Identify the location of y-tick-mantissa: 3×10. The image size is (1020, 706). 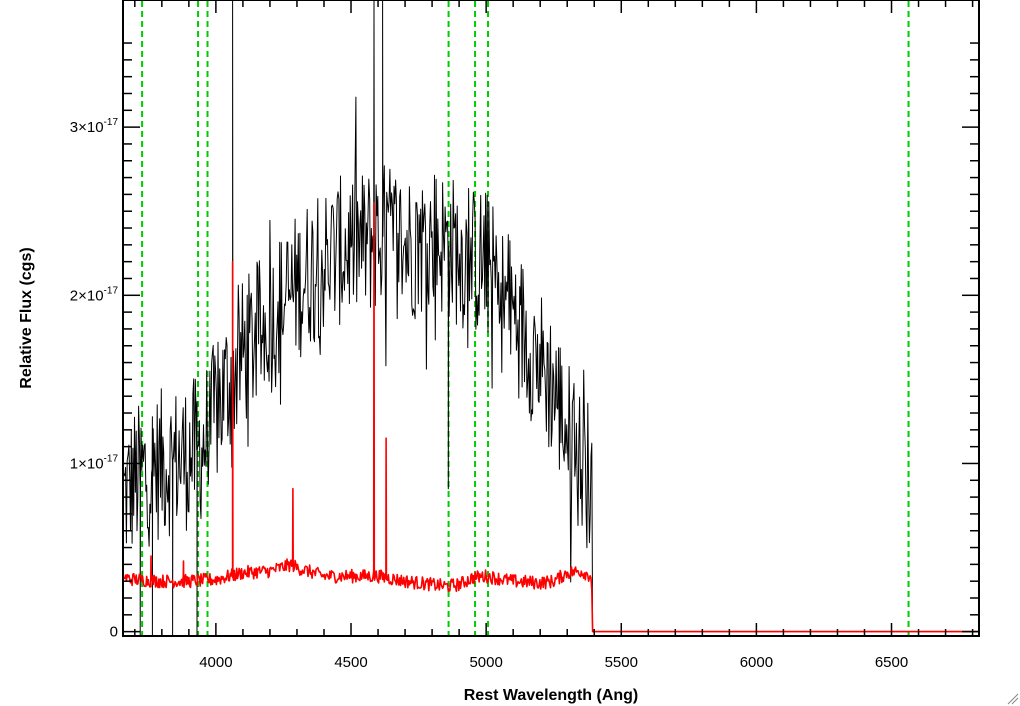
(87, 127).